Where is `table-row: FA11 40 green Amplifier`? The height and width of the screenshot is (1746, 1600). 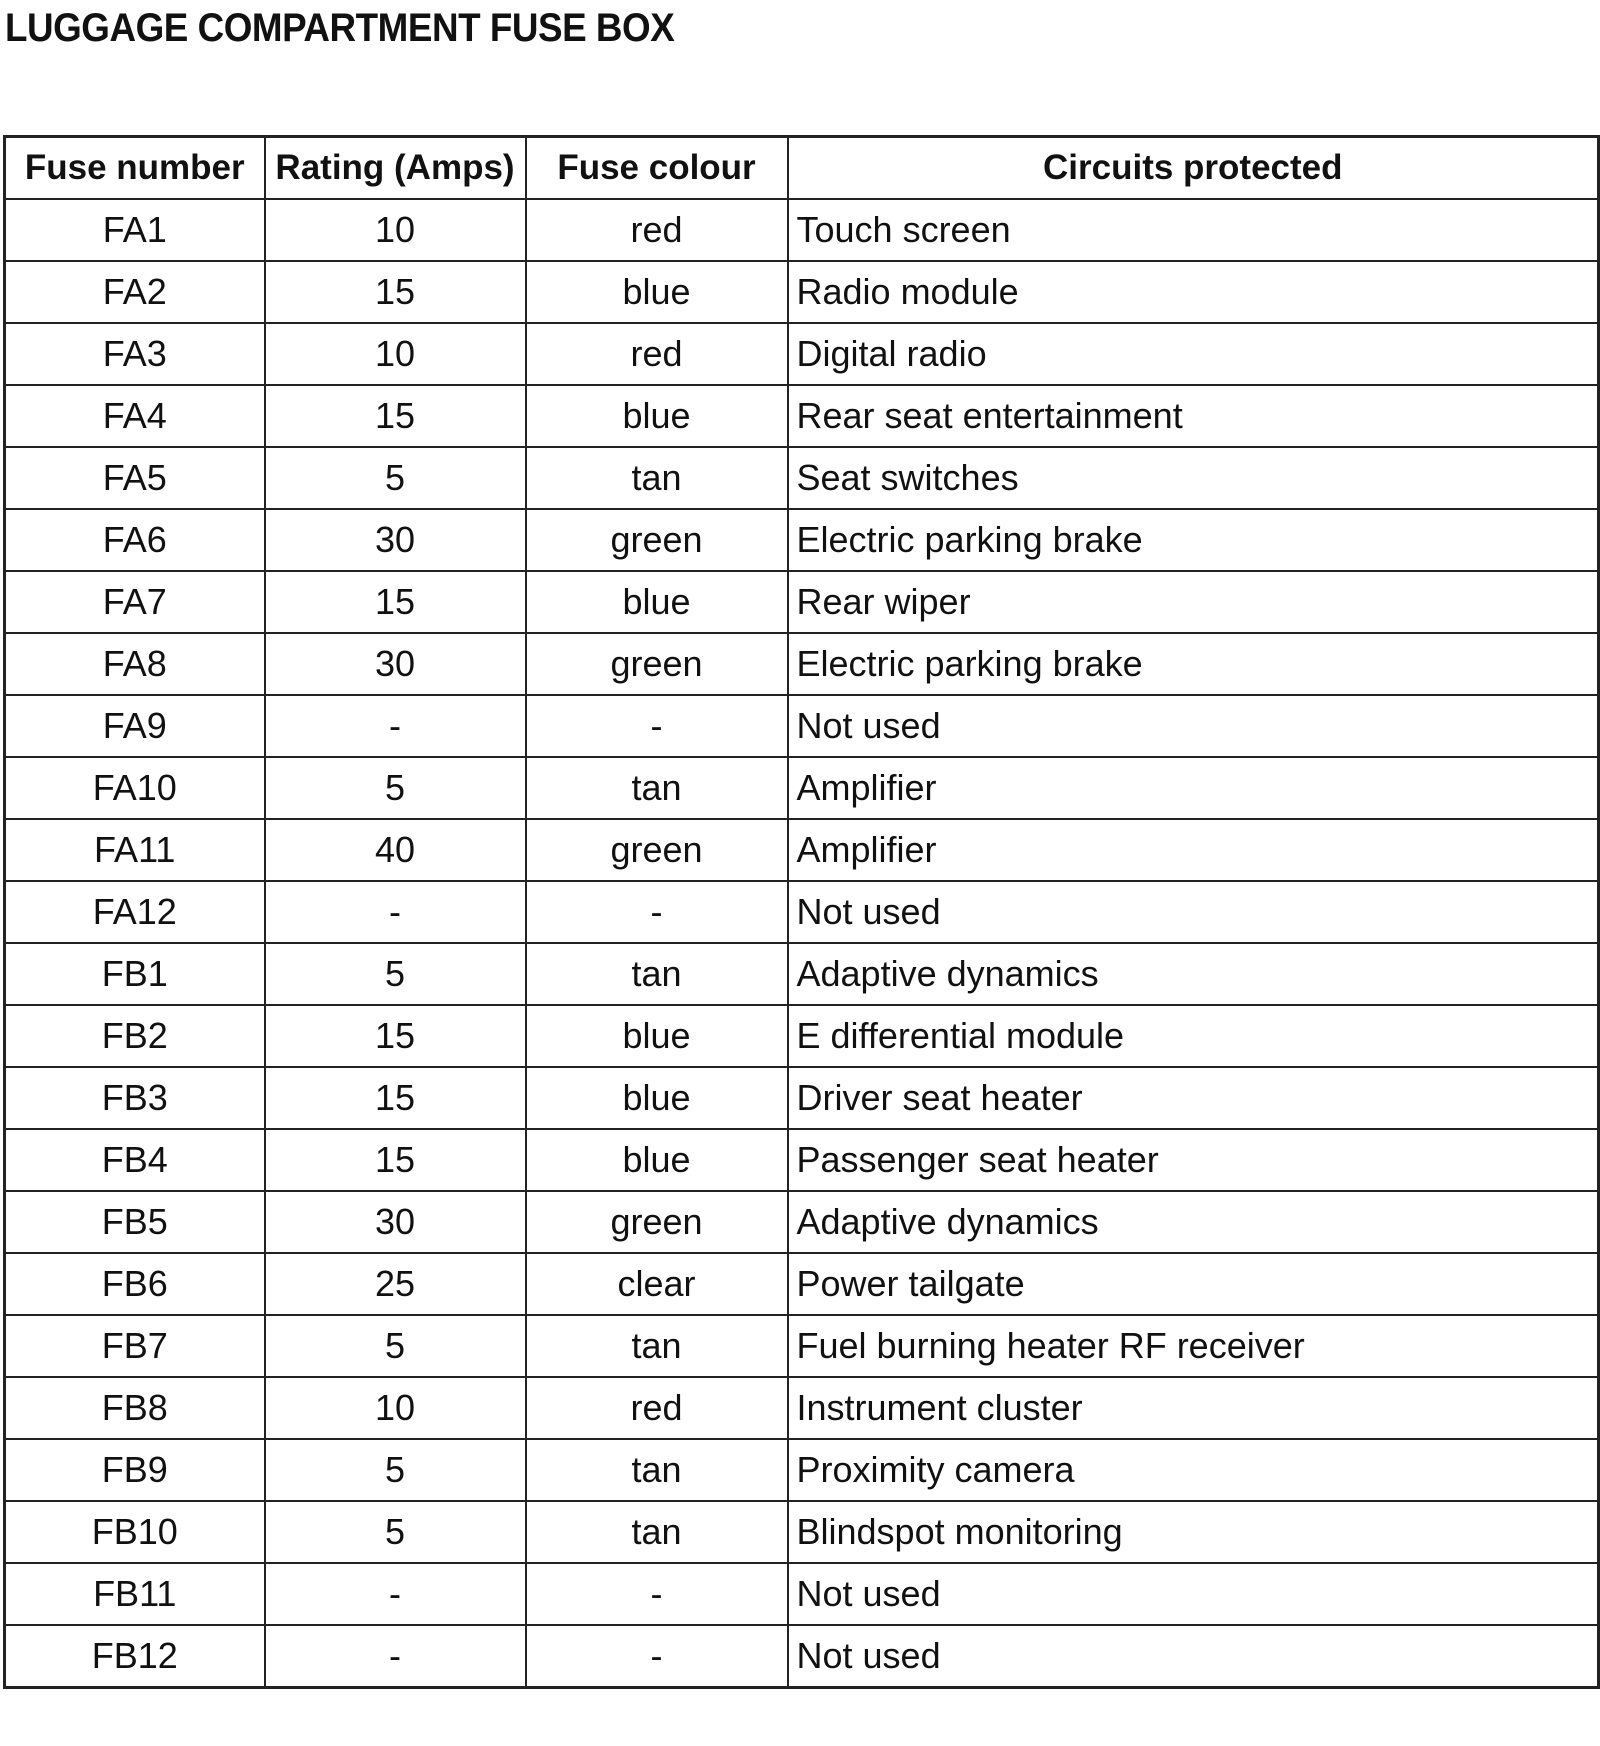
table-row: FA11 40 green Amplifier is located at coordinates (801, 850).